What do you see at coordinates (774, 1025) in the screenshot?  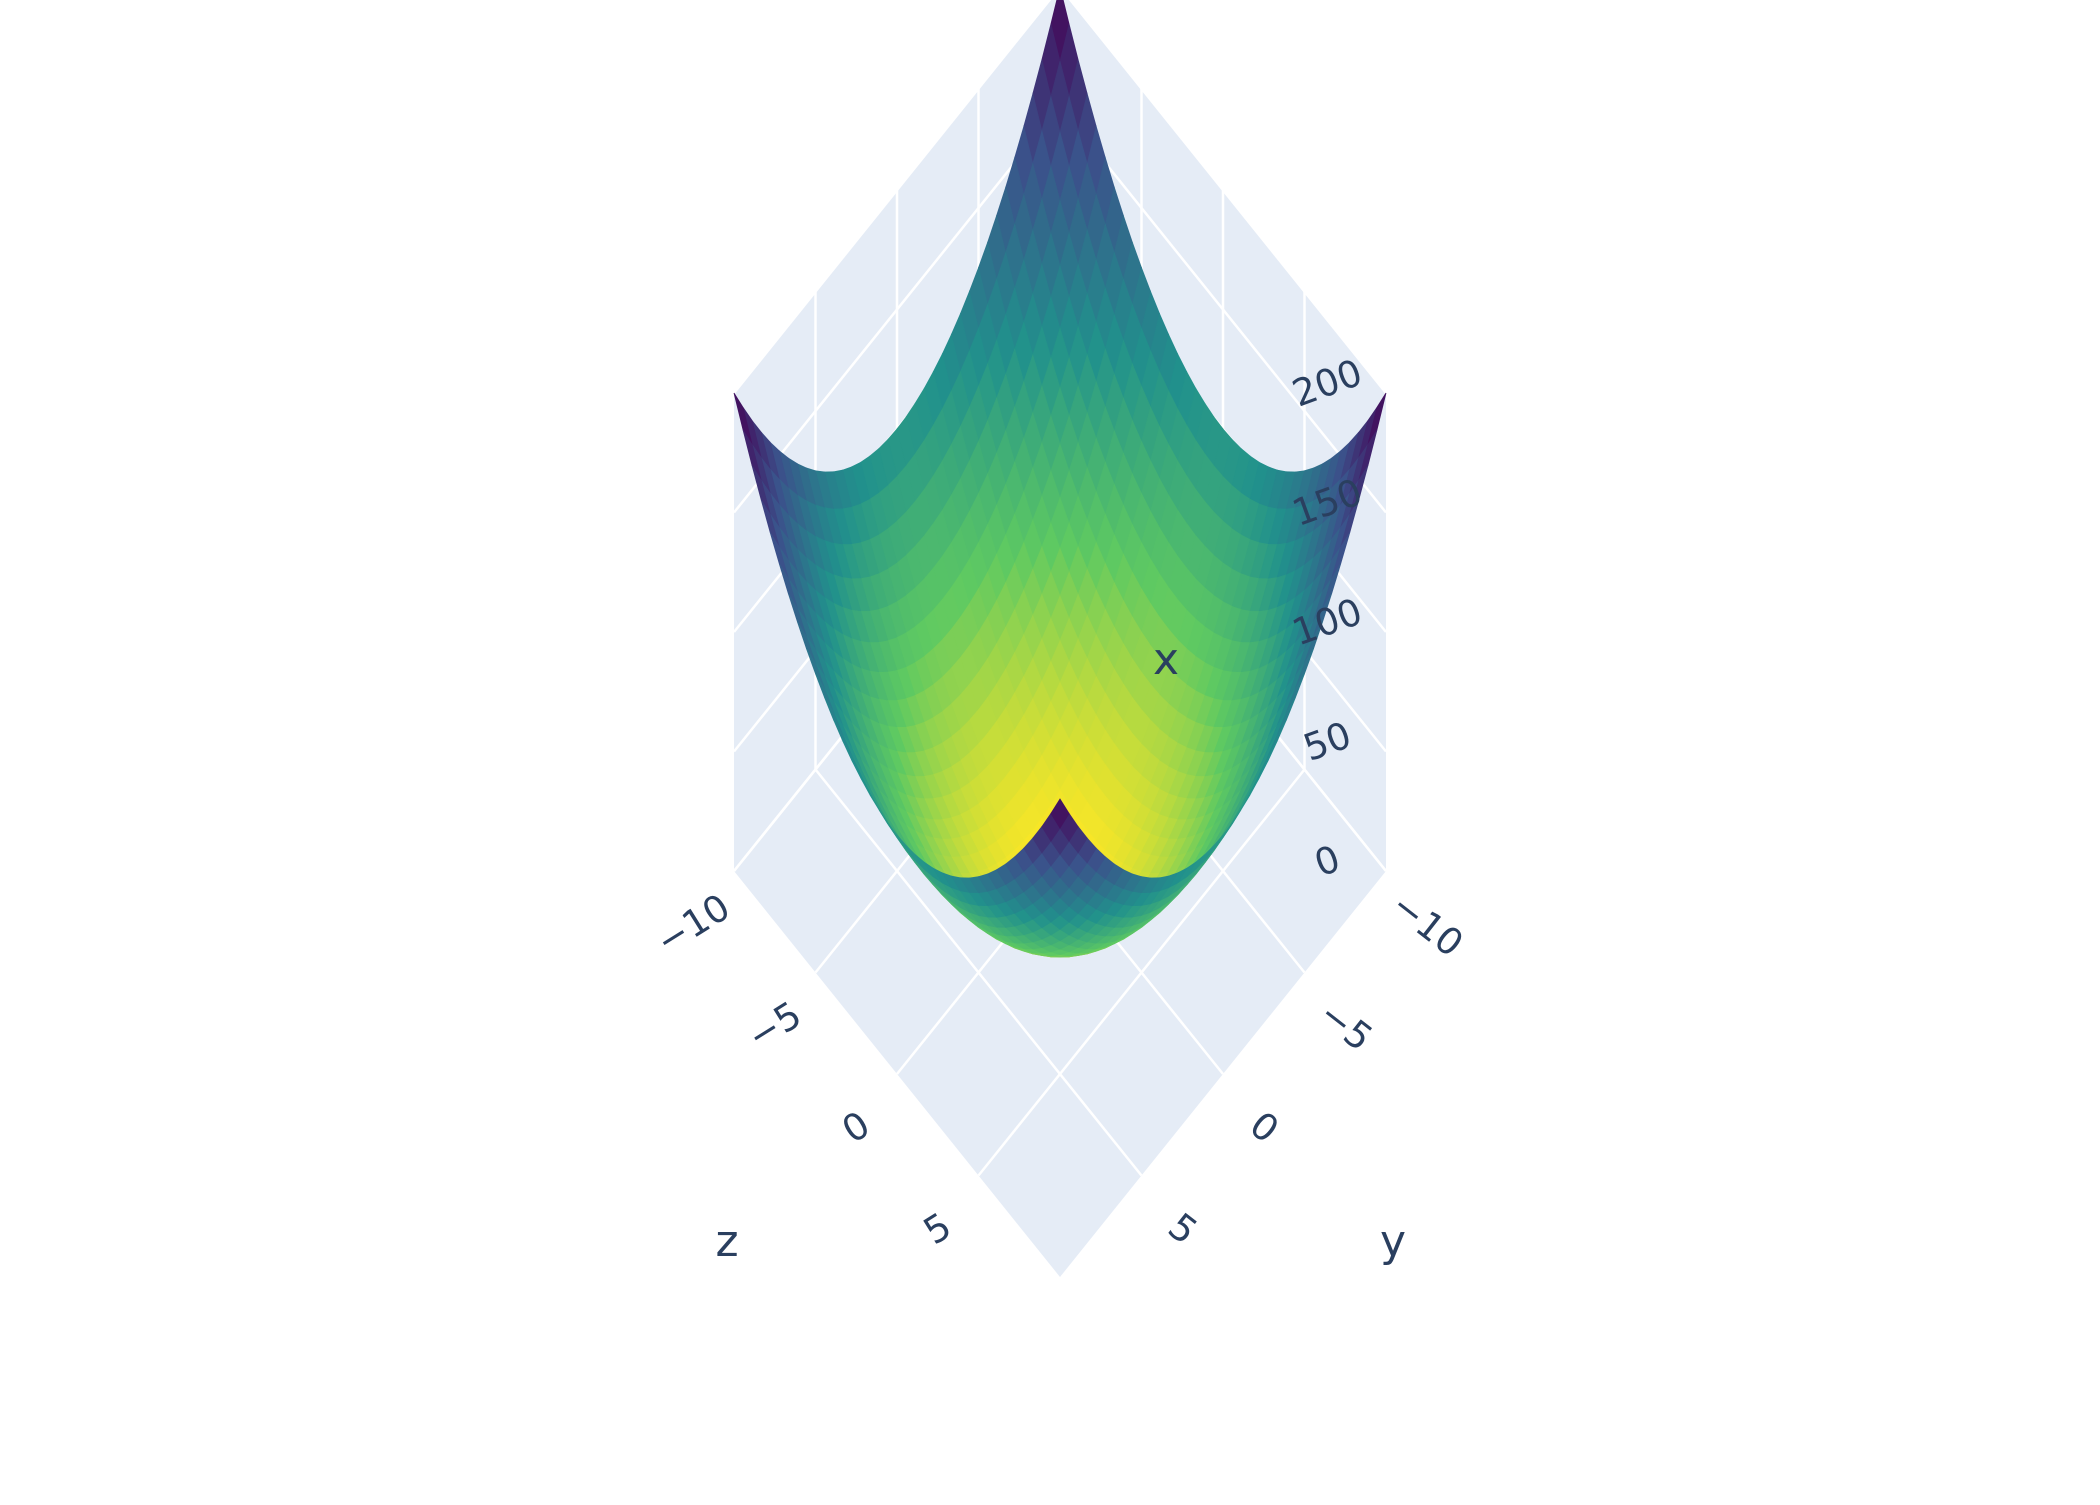 I see `tick-label-z: −5` at bounding box center [774, 1025].